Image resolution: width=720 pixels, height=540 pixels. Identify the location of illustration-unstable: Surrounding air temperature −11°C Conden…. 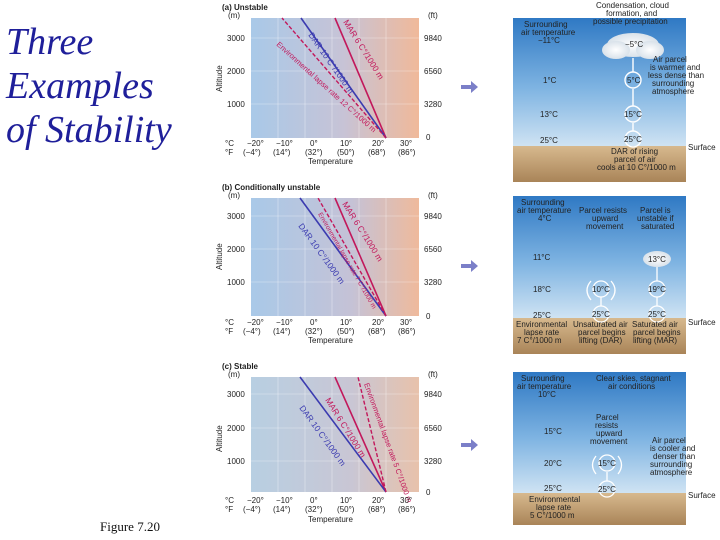
(614, 91).